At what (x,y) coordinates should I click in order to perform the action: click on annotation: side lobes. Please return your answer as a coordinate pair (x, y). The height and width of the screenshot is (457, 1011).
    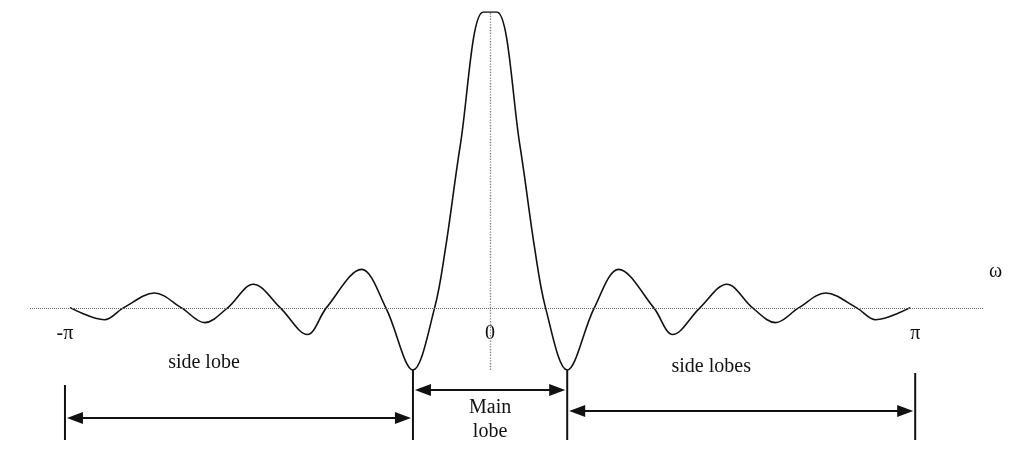
    Looking at the image, I should click on (711, 365).